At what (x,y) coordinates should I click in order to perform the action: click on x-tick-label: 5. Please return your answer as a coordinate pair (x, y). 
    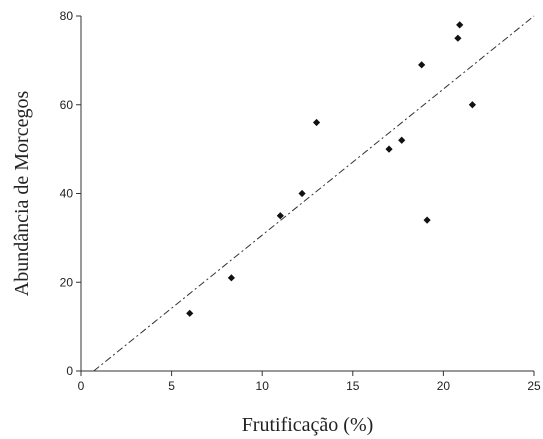
    Looking at the image, I should click on (171, 386).